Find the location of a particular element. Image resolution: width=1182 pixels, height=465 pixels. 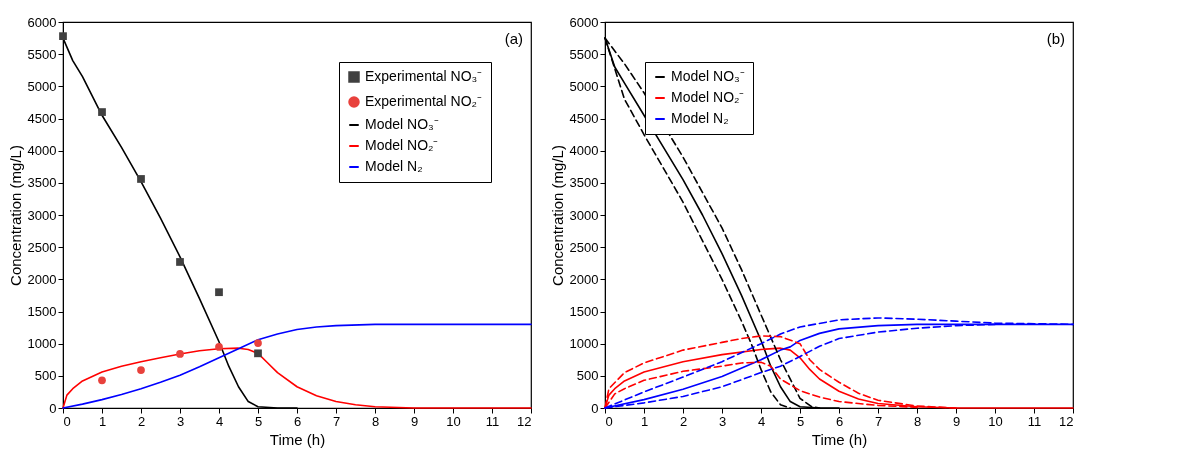

annotation: (a) is located at coordinates (513, 38).